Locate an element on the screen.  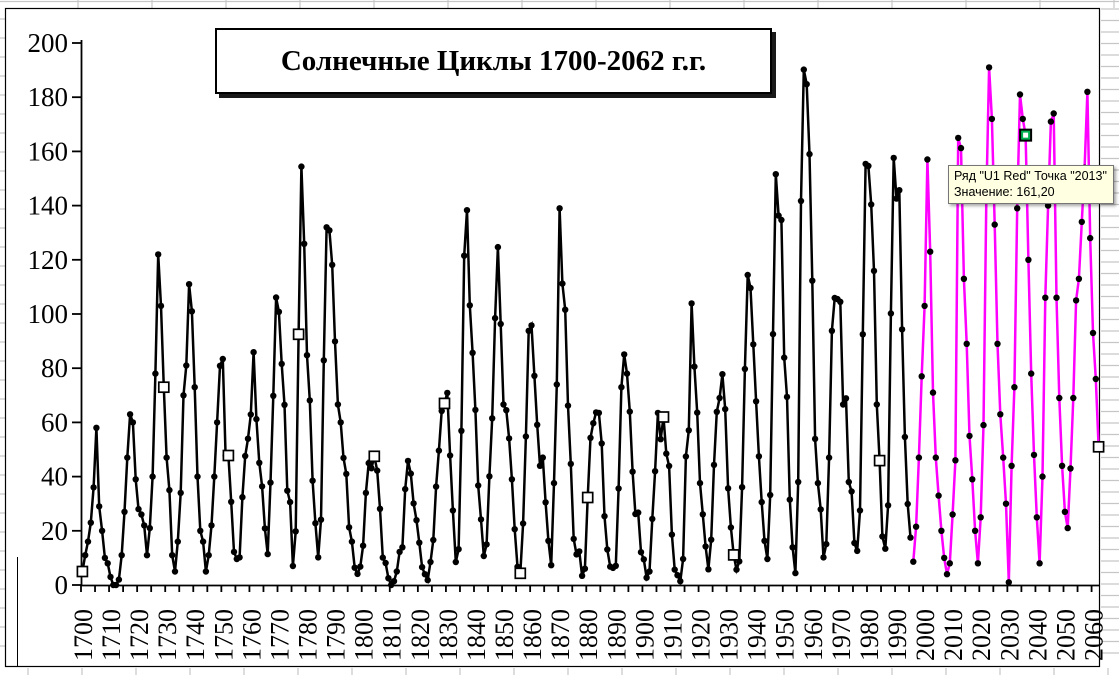
y-axis-labels: 0 20 40 60 80 100 120 140 160 180 200 is located at coordinates (48, 314).